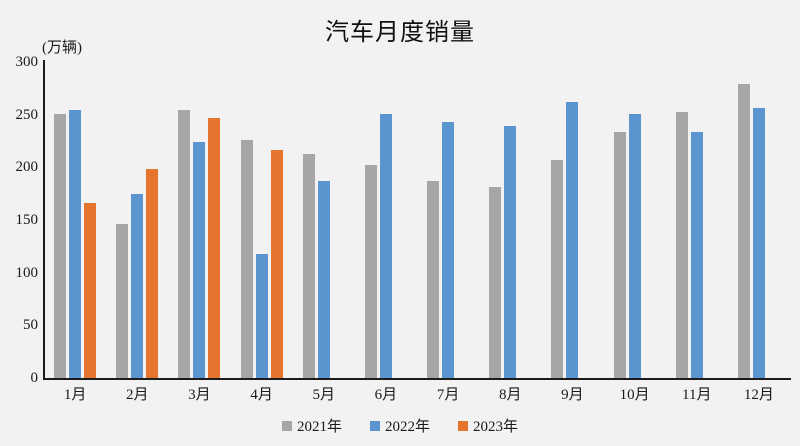 The width and height of the screenshot is (800, 446). What do you see at coordinates (184, 244) in the screenshot?
I see `bar-2021年-3月` at bounding box center [184, 244].